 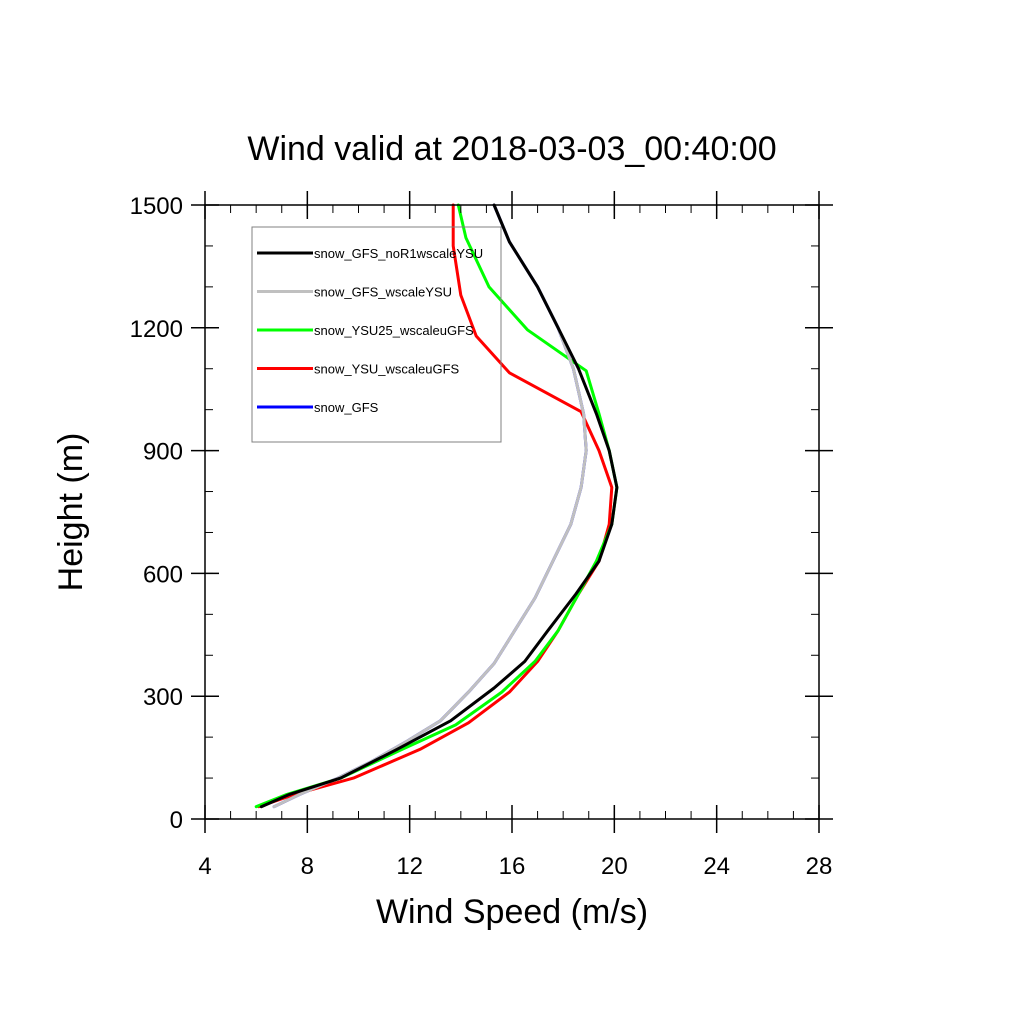 I want to click on x-tick-label: 28, so click(x=819, y=866).